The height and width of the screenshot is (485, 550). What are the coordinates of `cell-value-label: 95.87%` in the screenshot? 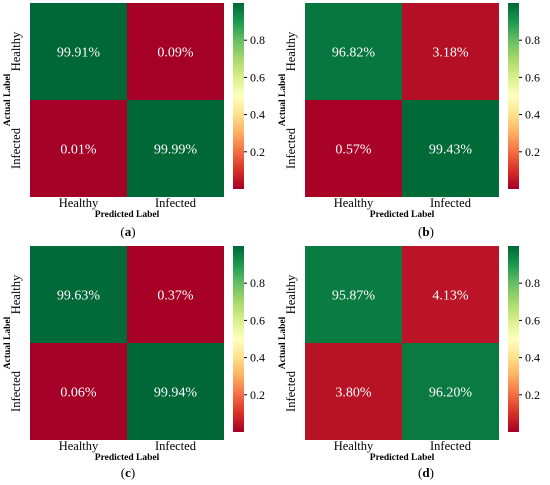 It's located at (354, 296).